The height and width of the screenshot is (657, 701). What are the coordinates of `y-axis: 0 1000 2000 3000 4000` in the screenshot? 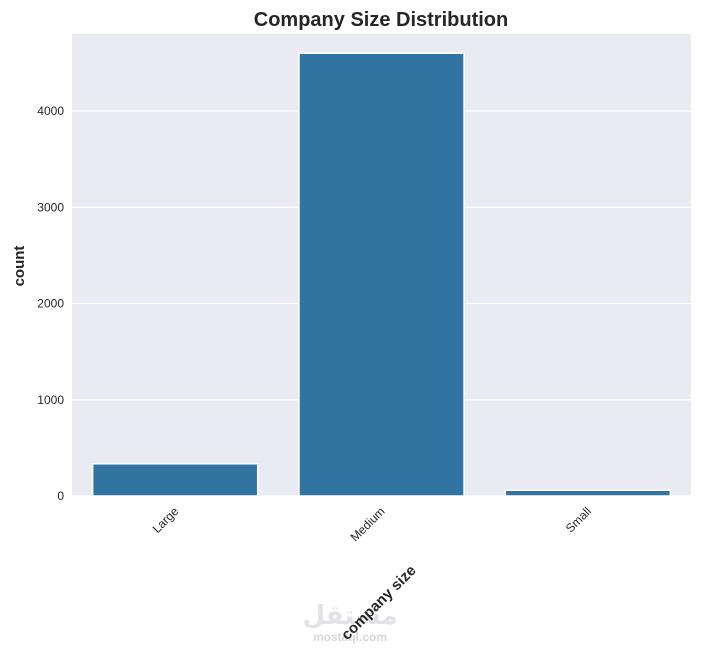 It's located at (50, 303).